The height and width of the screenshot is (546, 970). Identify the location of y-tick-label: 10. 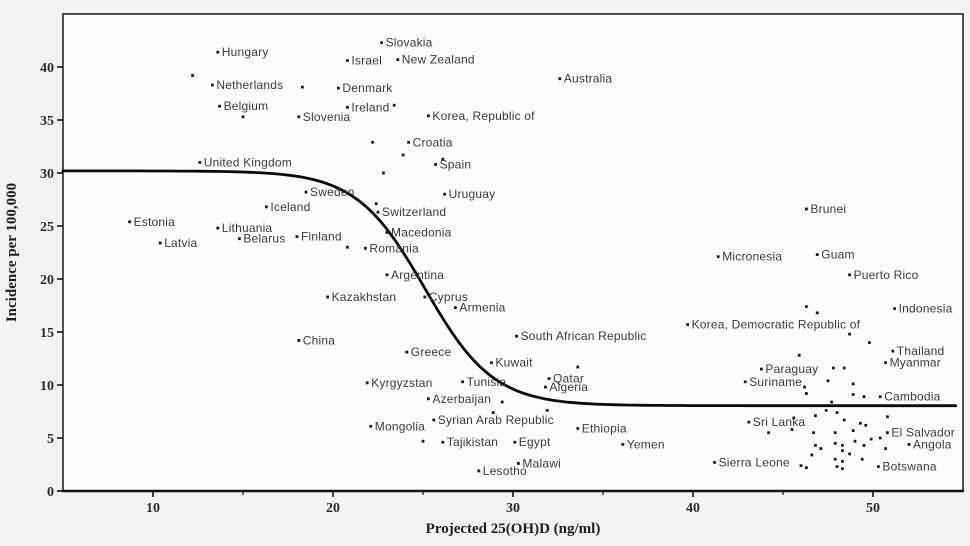
(47, 386).